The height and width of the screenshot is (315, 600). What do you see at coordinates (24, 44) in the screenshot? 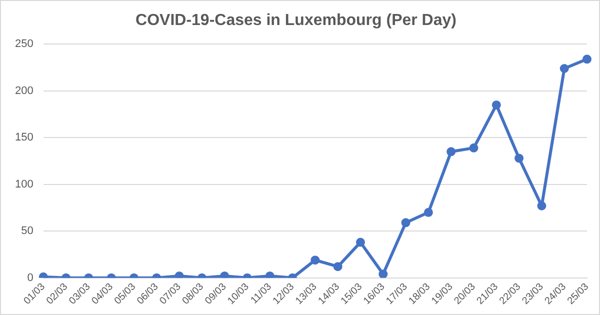
I see `y-tick-label: 250` at bounding box center [24, 44].